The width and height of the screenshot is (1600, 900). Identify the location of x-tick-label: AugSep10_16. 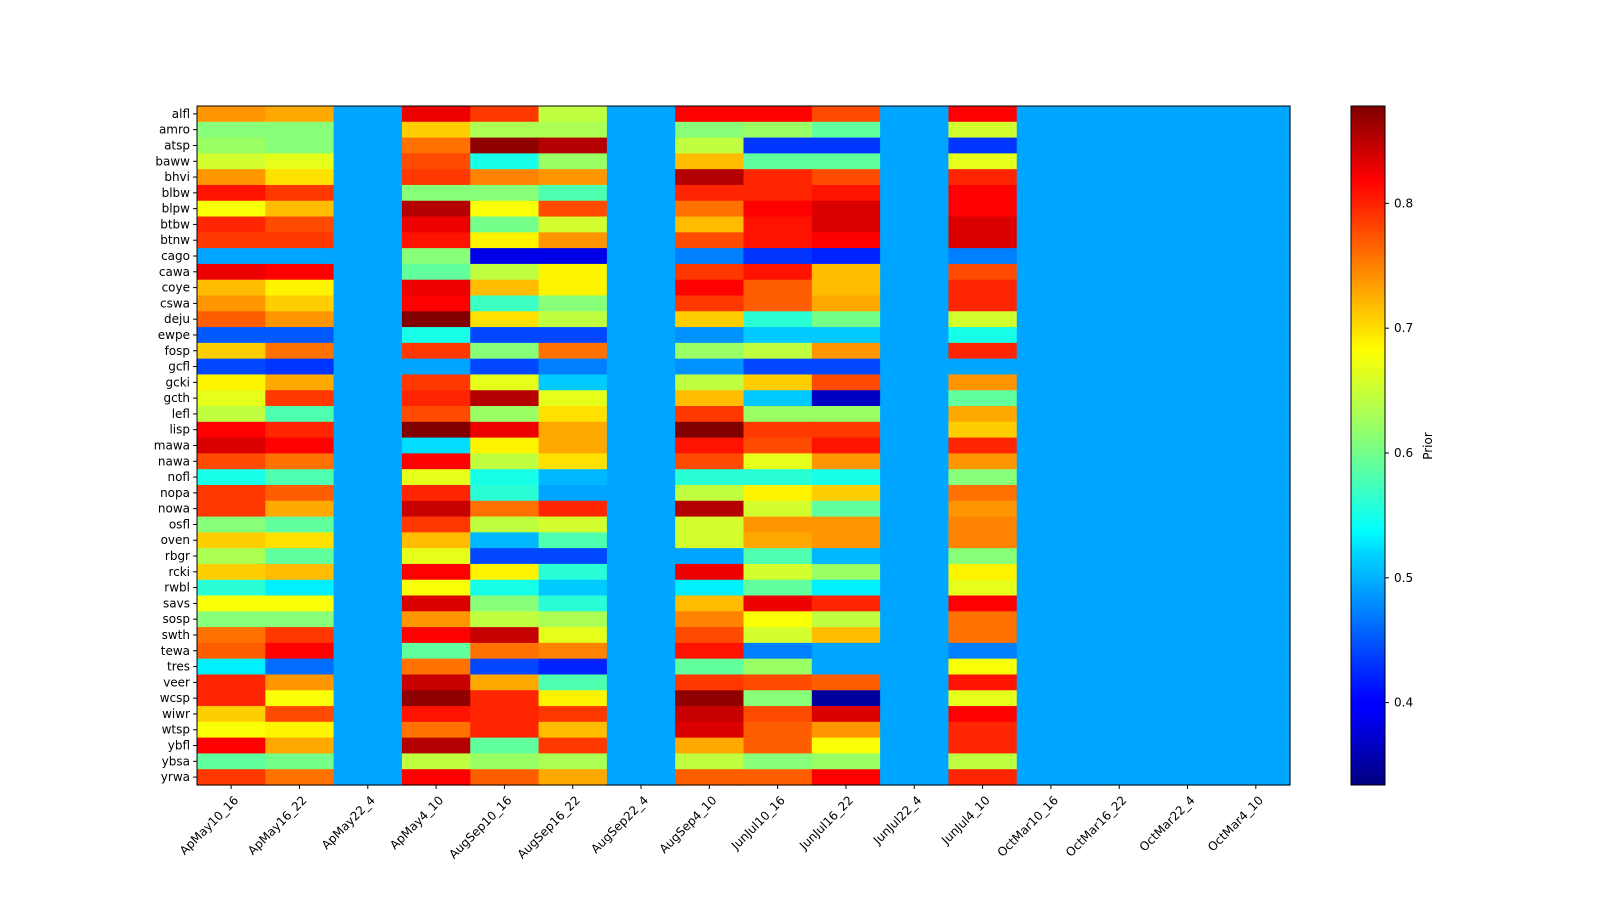
(480, 827).